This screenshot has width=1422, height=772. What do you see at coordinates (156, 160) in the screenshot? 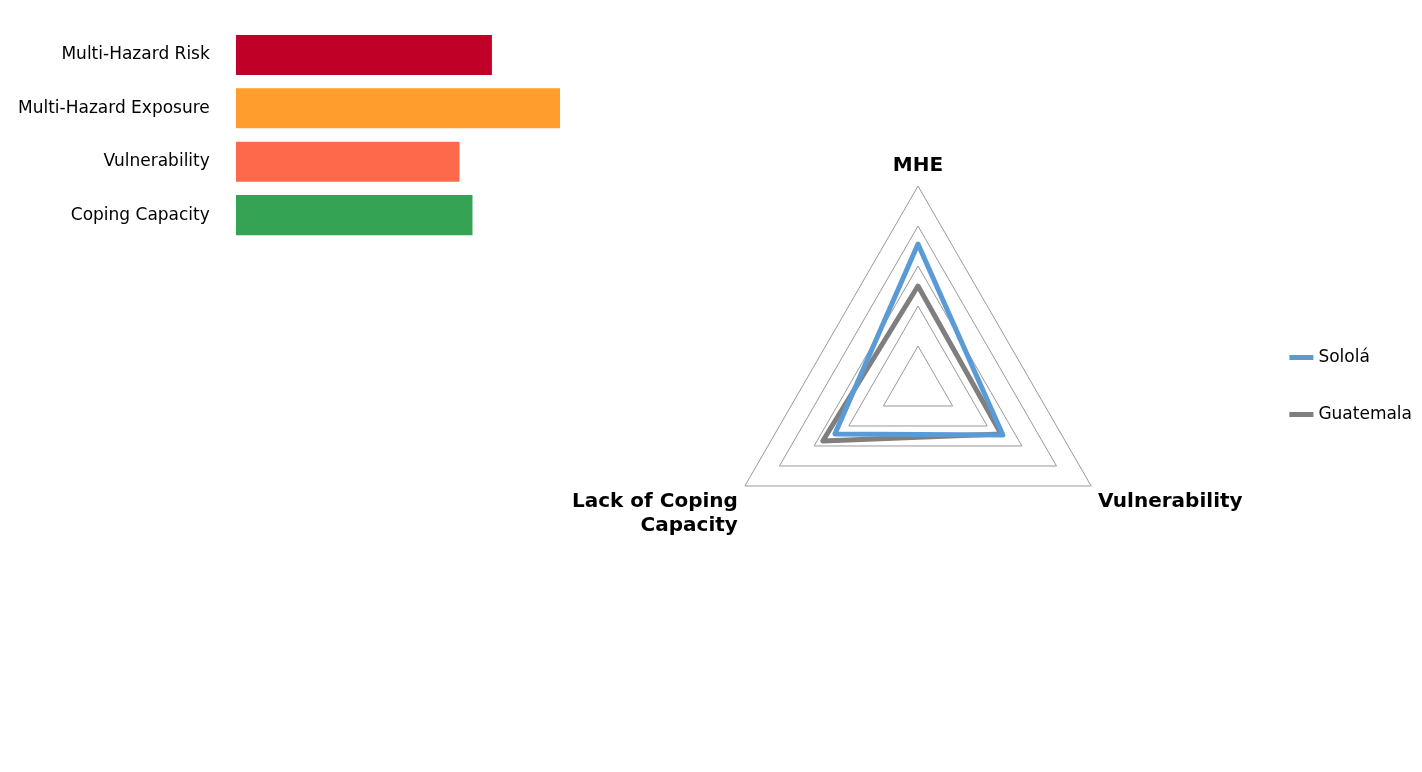
I see `y-tick-label: Vulnerability` at bounding box center [156, 160].